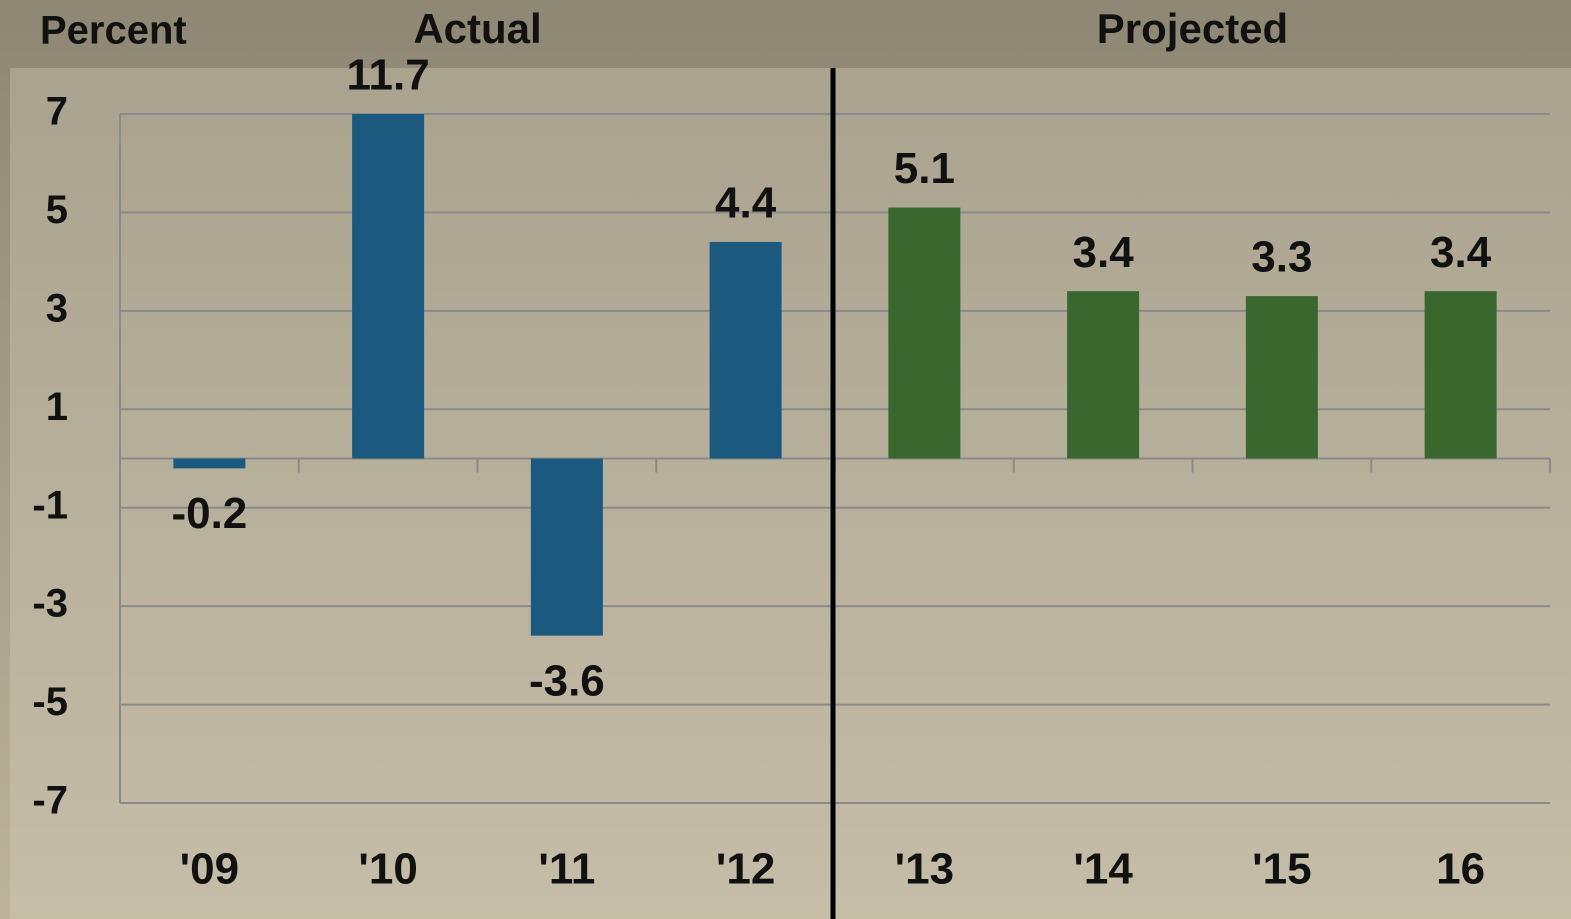 The height and width of the screenshot is (919, 1571). Describe the element at coordinates (57, 308) in the screenshot. I see `y-tick-label: 3` at that location.